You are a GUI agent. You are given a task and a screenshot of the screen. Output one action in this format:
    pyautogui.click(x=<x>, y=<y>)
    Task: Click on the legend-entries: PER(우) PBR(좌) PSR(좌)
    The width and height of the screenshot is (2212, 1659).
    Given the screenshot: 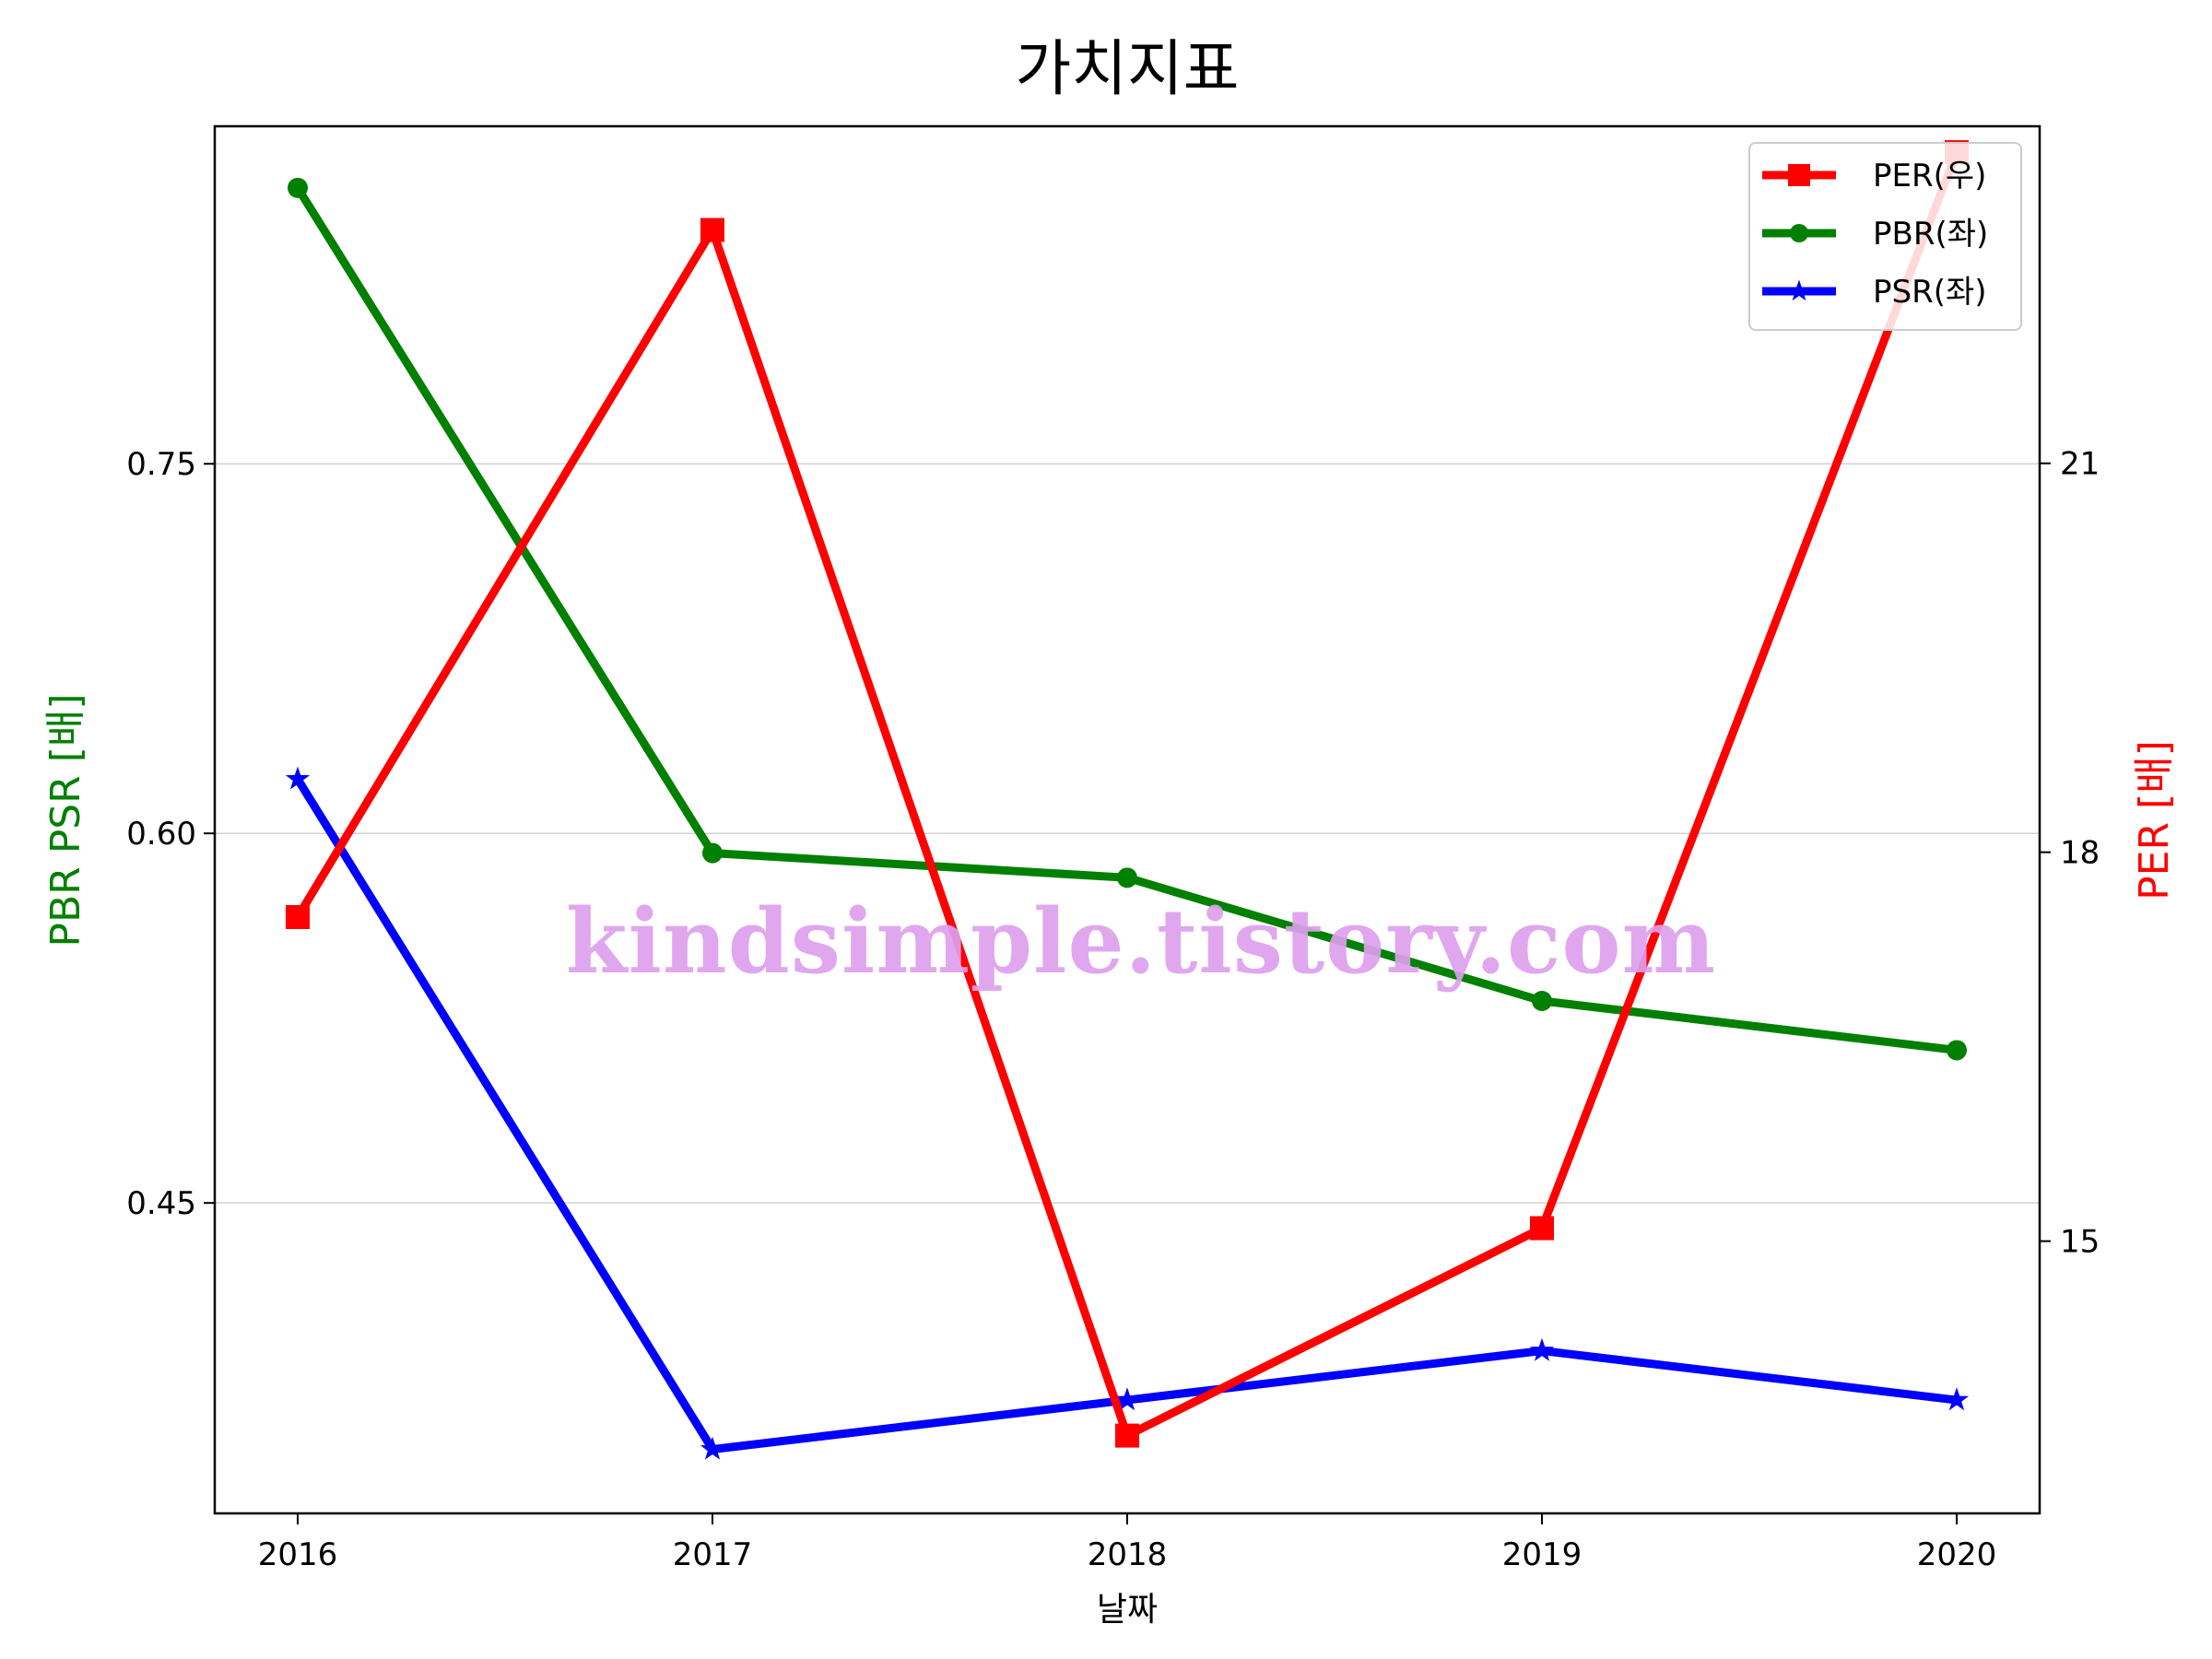 What is the action you would take?
    pyautogui.click(x=1875, y=234)
    